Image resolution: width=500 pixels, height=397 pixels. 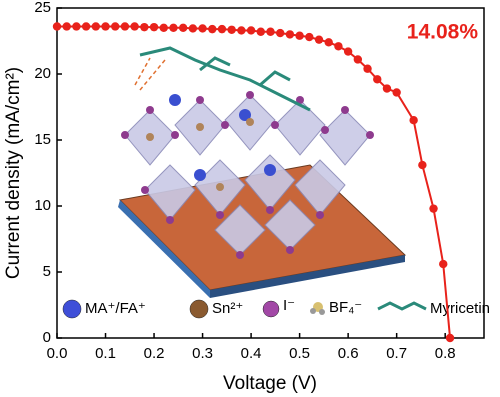 What do you see at coordinates (289, 305) in the screenshot?
I see `inset-legend-label: I⁻` at bounding box center [289, 305].